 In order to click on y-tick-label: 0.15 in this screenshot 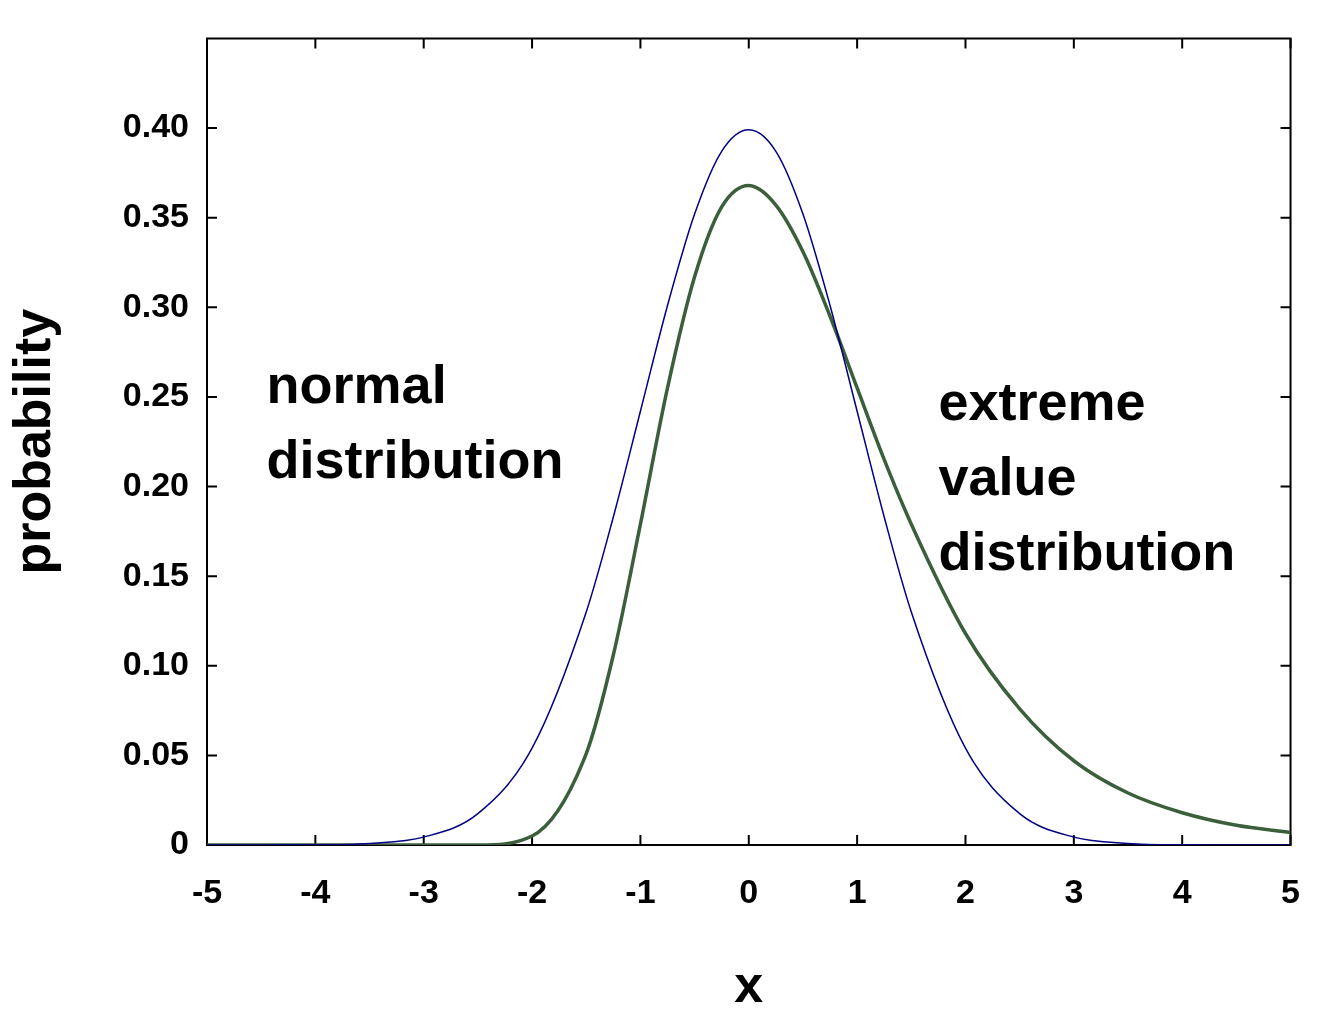, I will do `click(155, 573)`.